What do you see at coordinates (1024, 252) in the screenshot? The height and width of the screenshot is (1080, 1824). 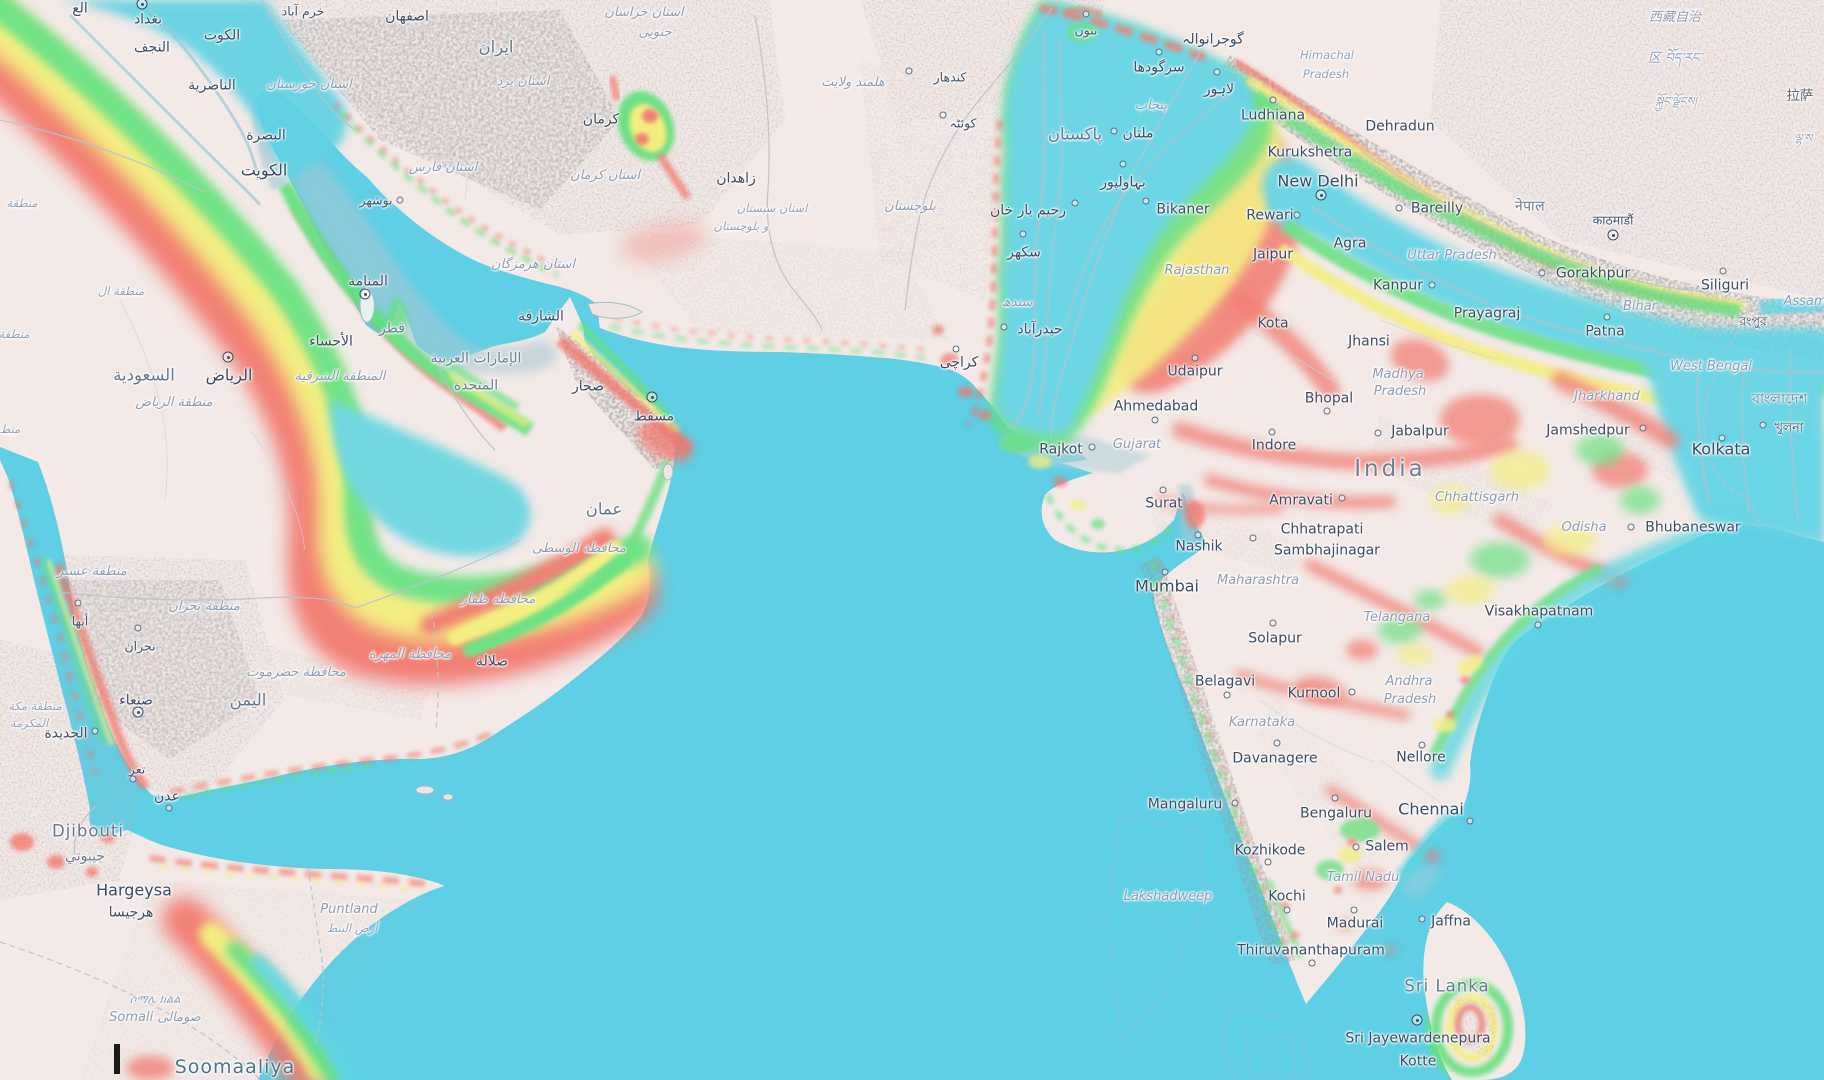 I see `map-label: سکھر` at bounding box center [1024, 252].